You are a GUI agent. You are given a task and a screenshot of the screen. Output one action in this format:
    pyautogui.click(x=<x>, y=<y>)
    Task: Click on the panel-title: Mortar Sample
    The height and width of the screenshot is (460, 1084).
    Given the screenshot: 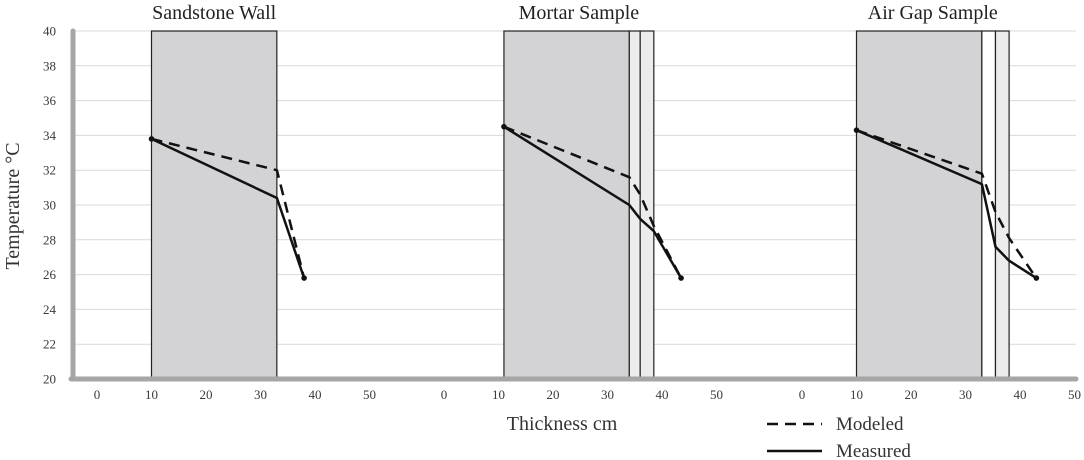 What is the action you would take?
    pyautogui.click(x=579, y=13)
    